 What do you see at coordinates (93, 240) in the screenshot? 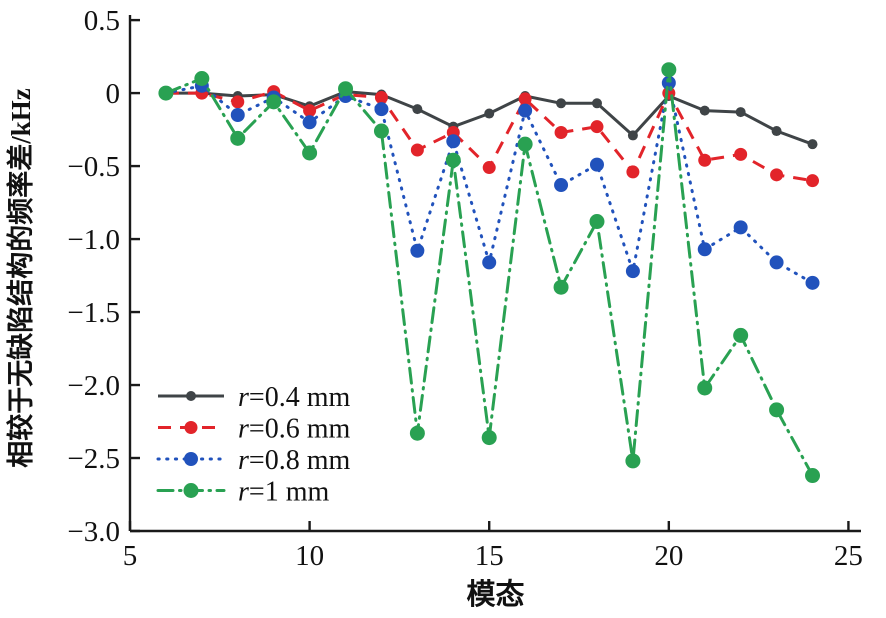
I see `y-tick-label: −1.0` at bounding box center [93, 240].